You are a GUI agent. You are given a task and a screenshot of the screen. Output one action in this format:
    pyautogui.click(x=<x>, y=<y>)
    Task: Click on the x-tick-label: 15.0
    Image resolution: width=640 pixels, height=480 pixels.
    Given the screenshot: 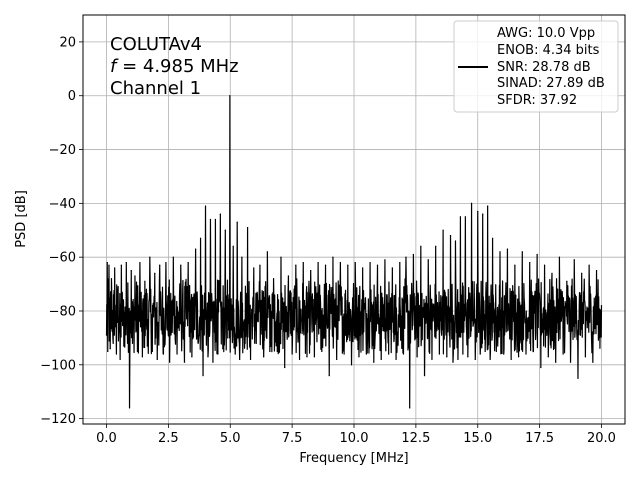 What is the action you would take?
    pyautogui.click(x=477, y=438)
    